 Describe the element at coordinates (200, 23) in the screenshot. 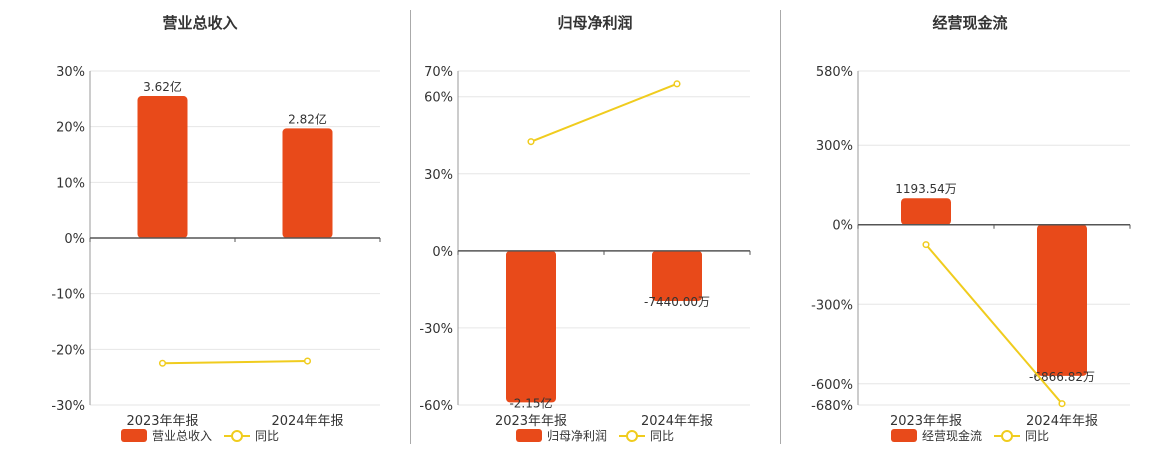

I see `chart-title: 营业总收入` at that location.